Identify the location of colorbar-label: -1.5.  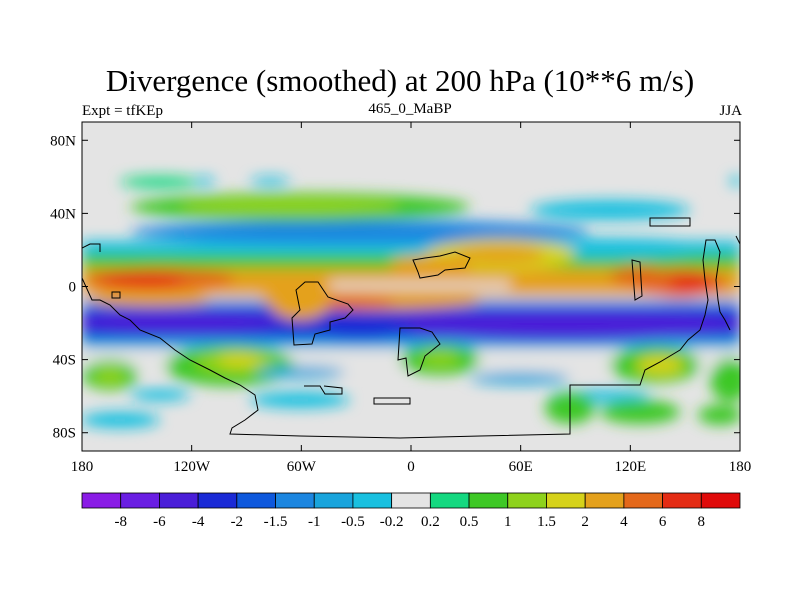
(276, 522).